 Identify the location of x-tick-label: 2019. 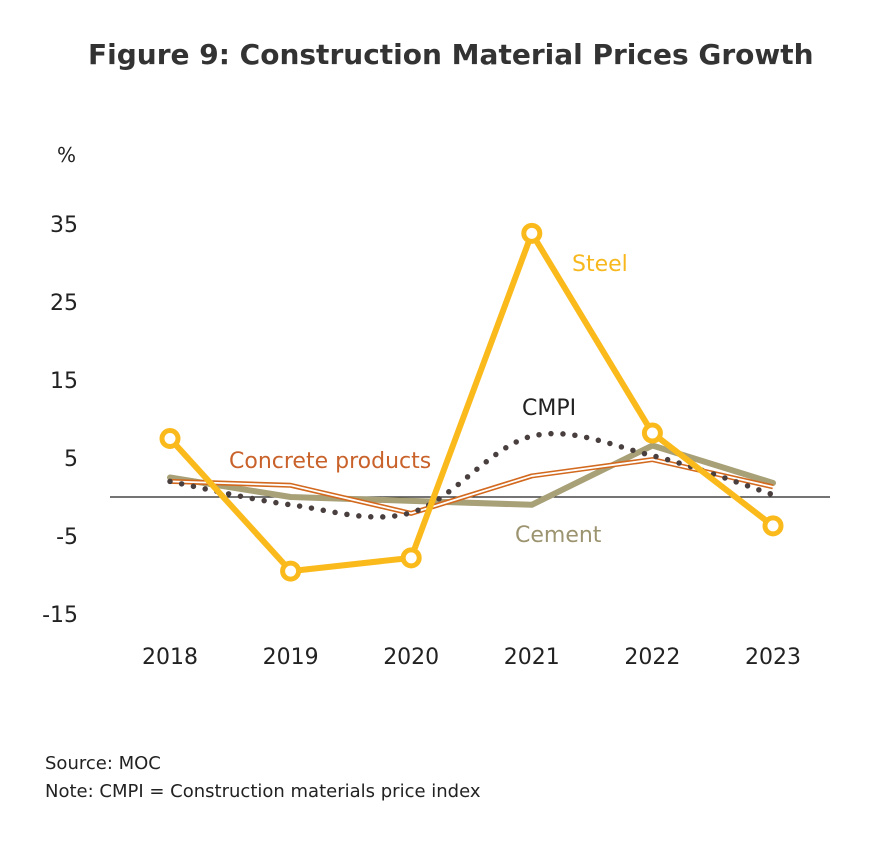
(291, 657).